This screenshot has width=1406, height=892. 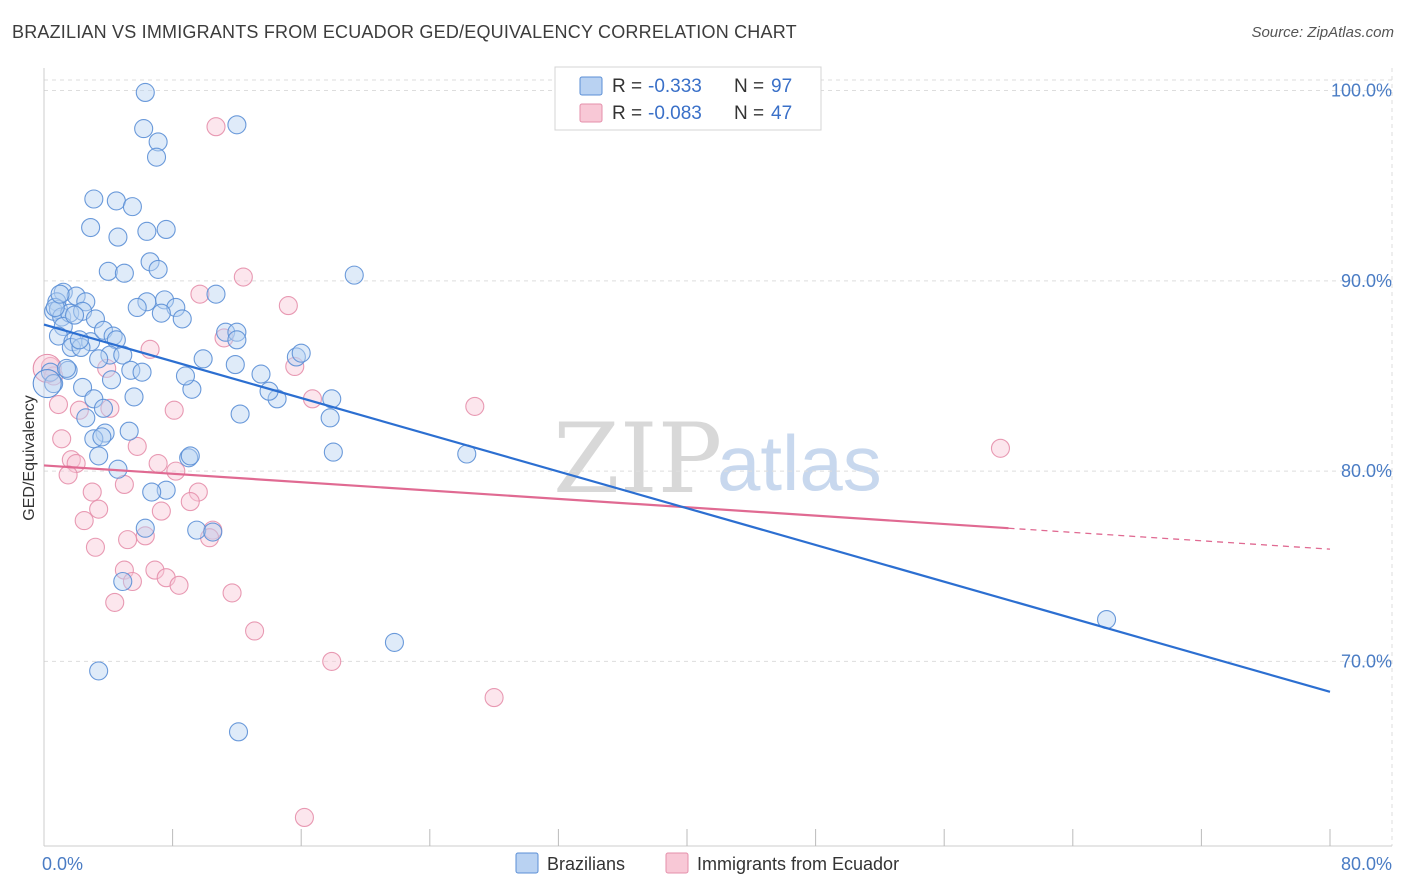 What do you see at coordinates (688, 98) in the screenshot?
I see `legend: R = -0.333 N = 97 R = -0.083 N = 47` at bounding box center [688, 98].